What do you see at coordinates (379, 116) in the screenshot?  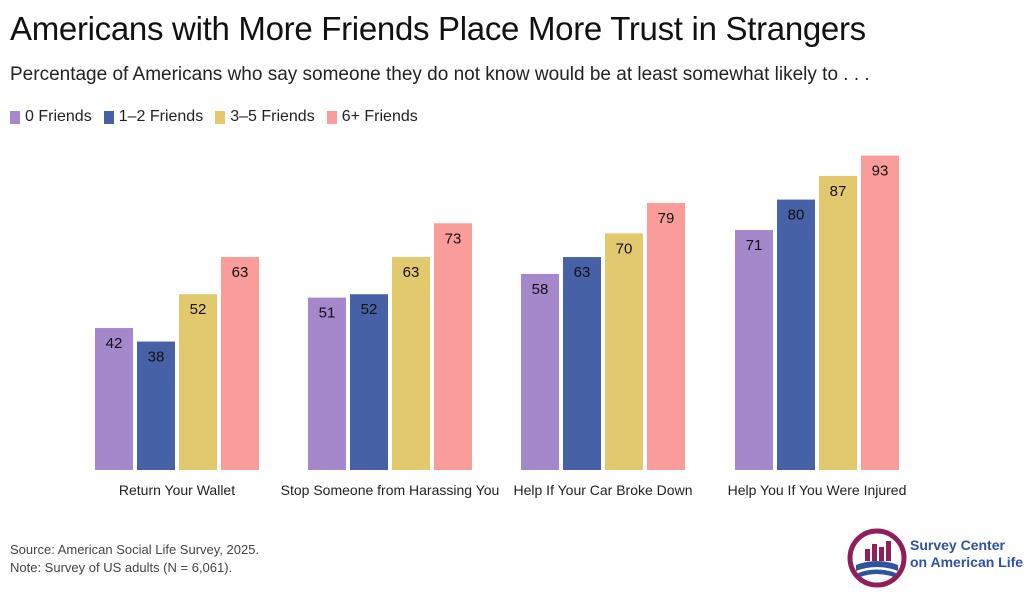 I see `legend-label: 6+ Friends` at bounding box center [379, 116].